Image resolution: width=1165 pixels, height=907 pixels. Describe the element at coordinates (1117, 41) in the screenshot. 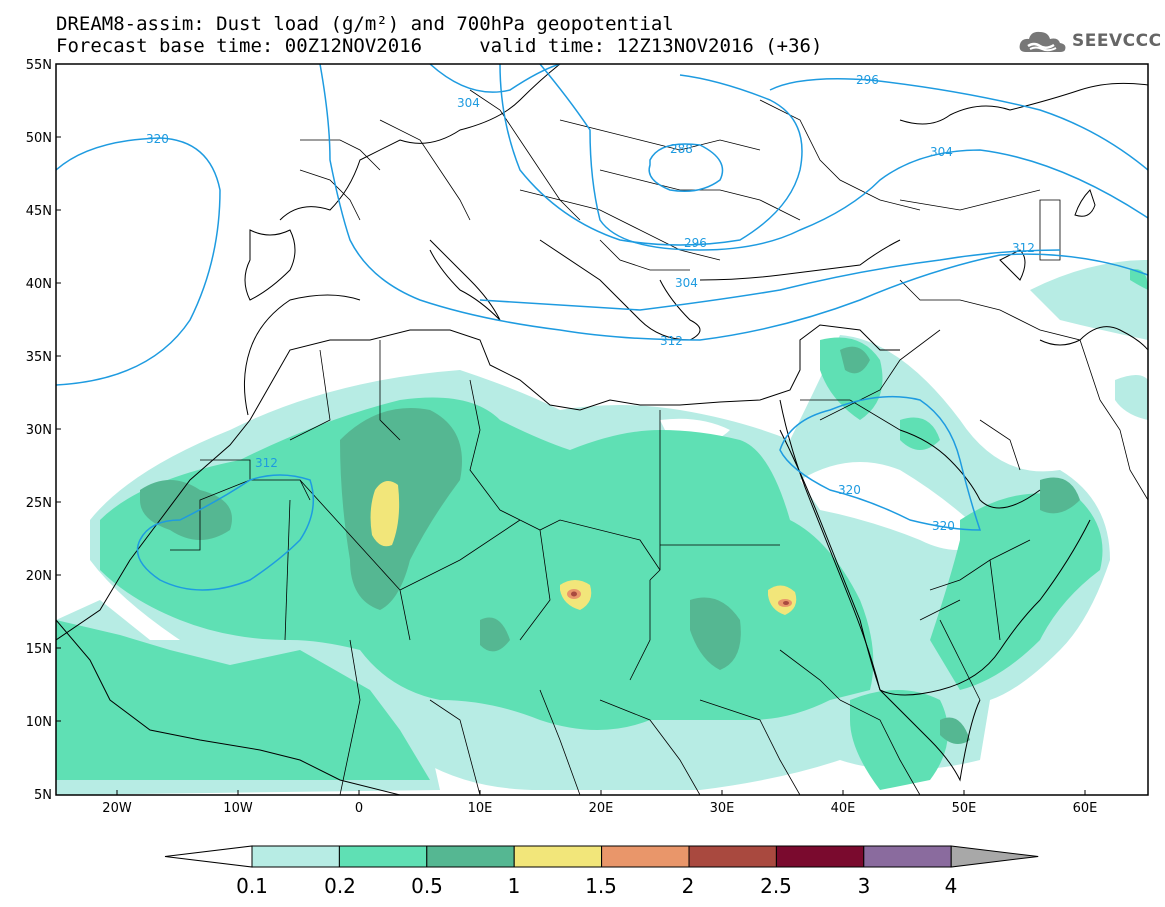

I see `brand-name: SEEVCCC` at that location.